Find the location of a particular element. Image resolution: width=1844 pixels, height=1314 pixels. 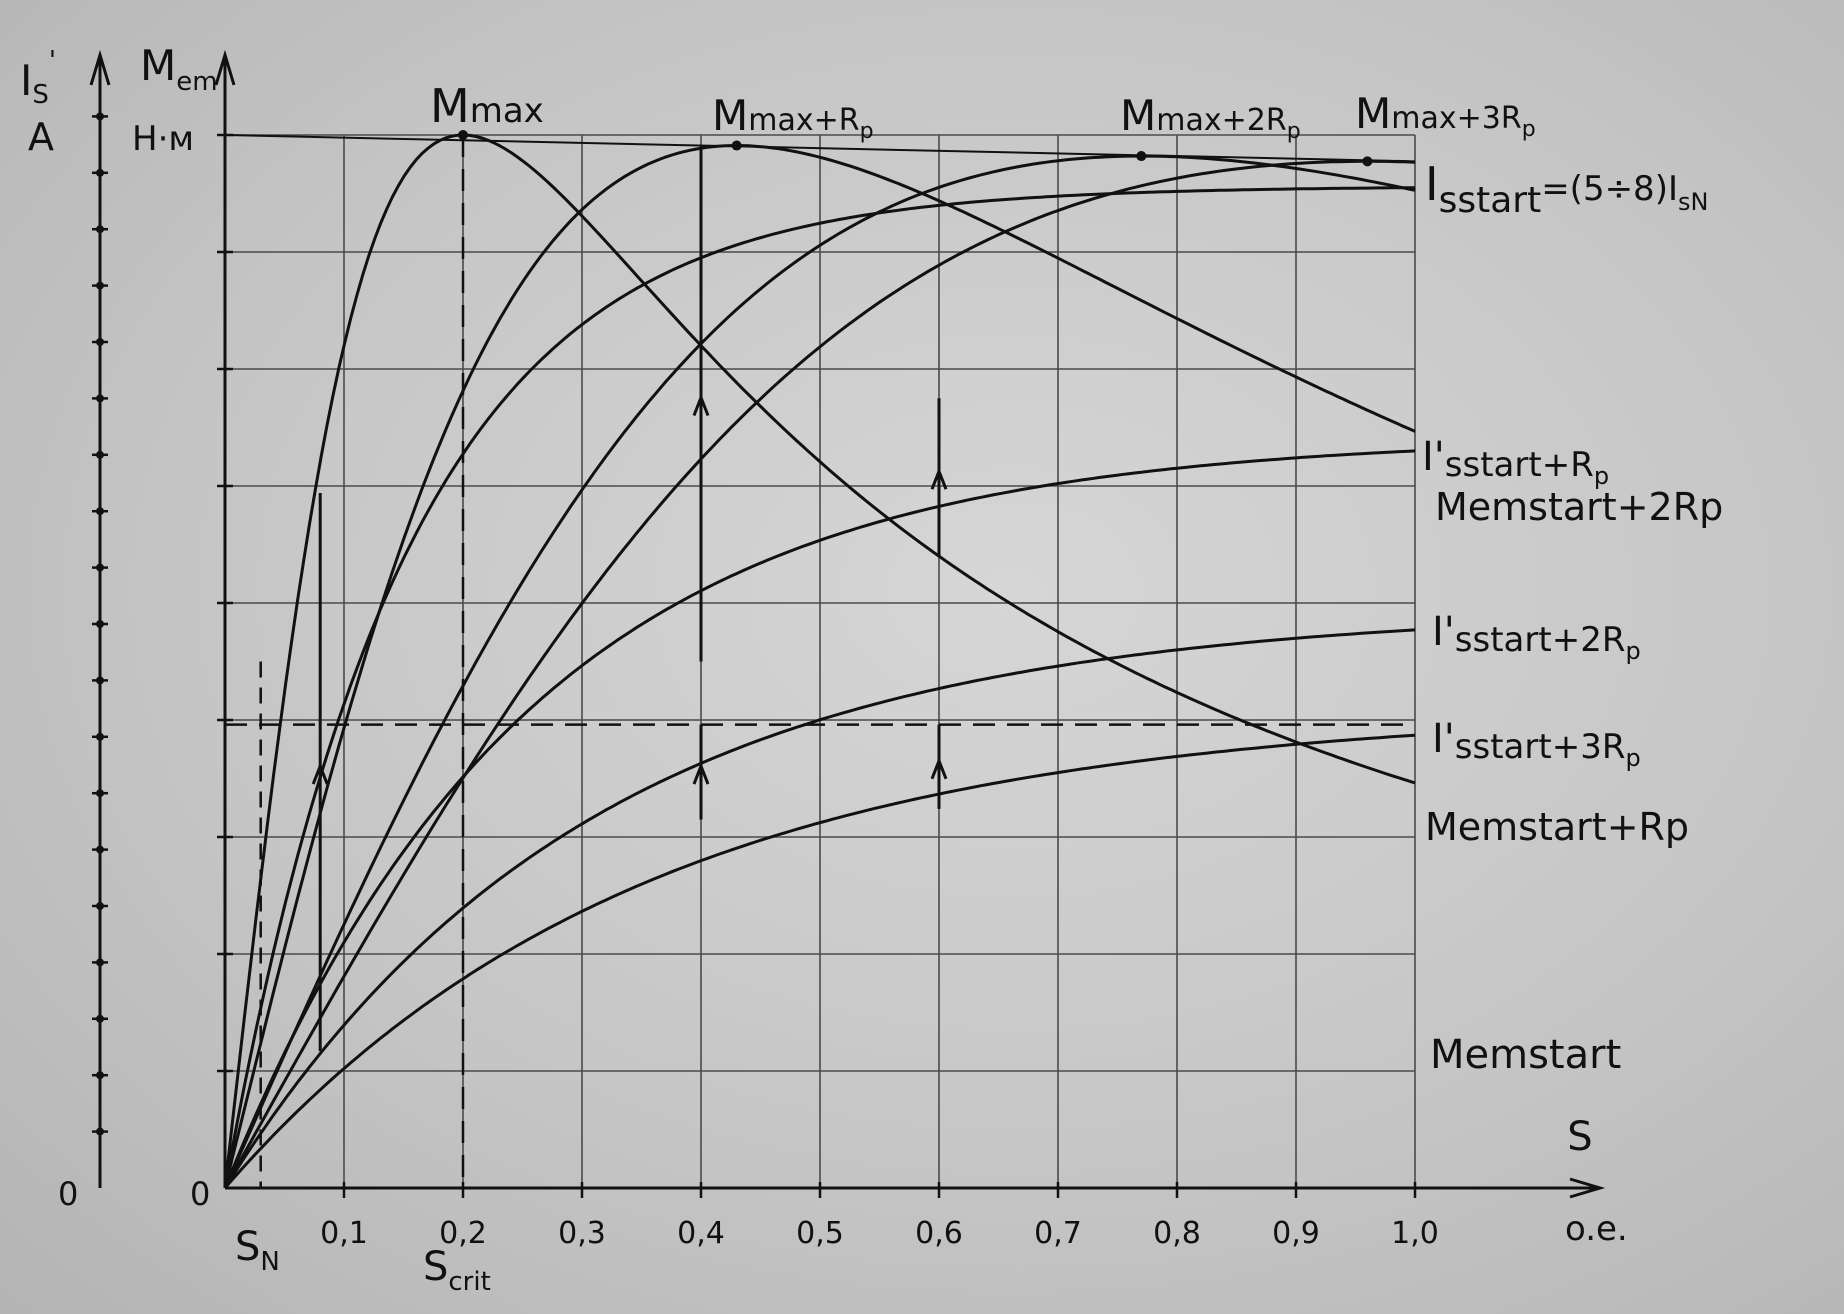

current-axis-label-part: S is located at coordinates (40, 95).